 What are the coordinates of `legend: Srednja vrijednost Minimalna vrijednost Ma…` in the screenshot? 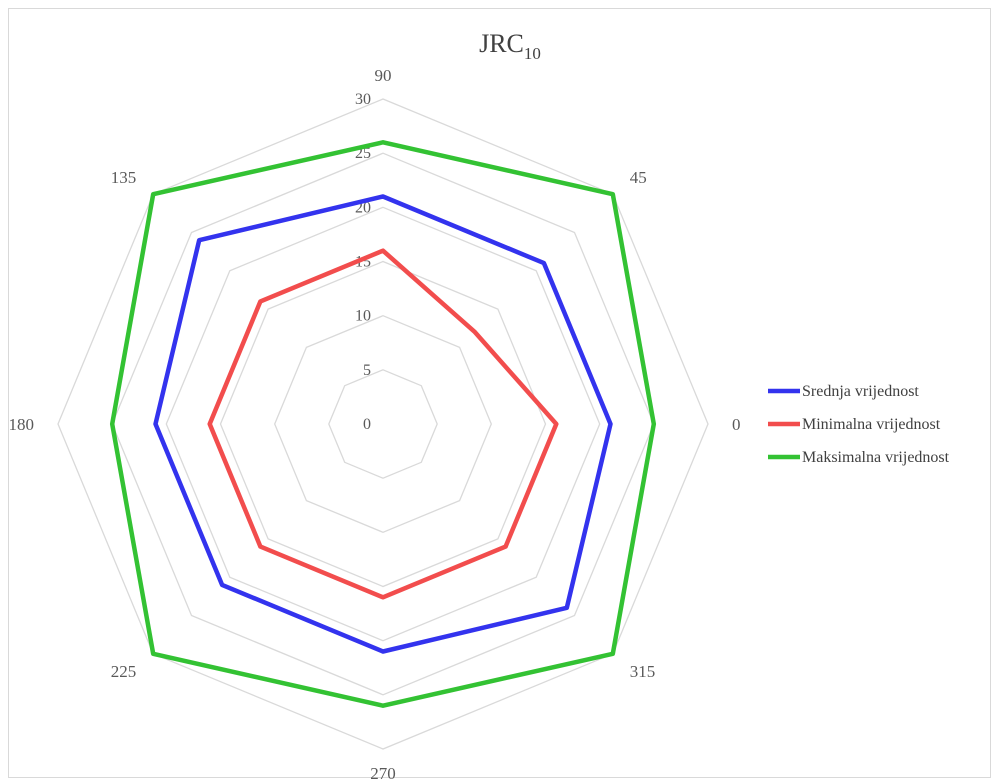 It's located at (859, 424).